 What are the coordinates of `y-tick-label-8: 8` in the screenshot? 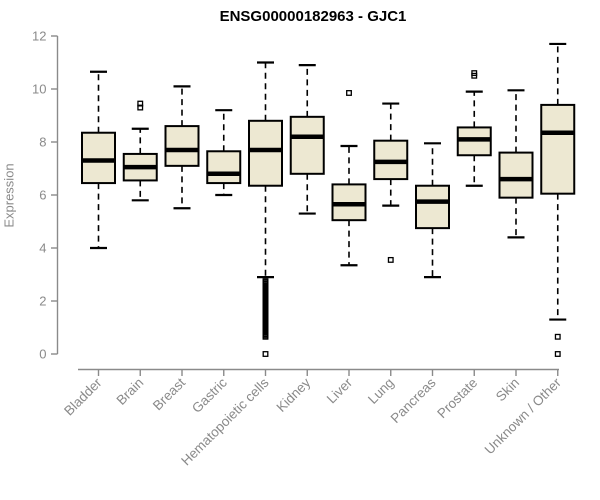 It's located at (42, 142).